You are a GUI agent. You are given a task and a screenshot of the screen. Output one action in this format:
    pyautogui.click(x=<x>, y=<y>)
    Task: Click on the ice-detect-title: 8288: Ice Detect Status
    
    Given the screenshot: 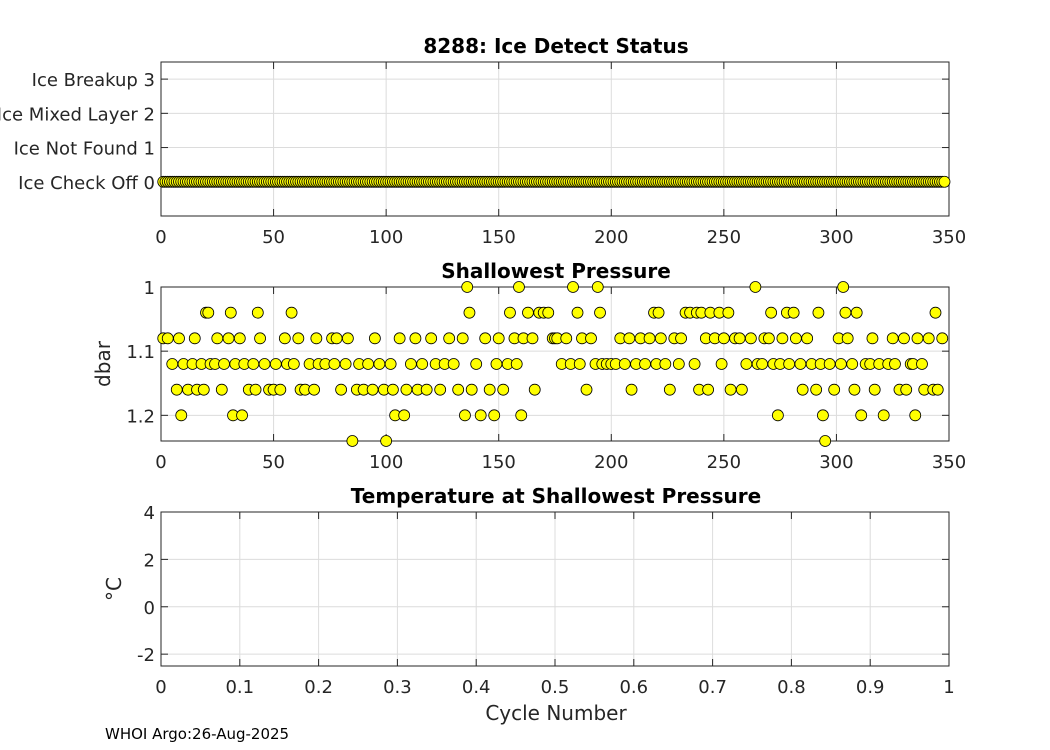 What is the action you would take?
    pyautogui.click(x=555, y=46)
    